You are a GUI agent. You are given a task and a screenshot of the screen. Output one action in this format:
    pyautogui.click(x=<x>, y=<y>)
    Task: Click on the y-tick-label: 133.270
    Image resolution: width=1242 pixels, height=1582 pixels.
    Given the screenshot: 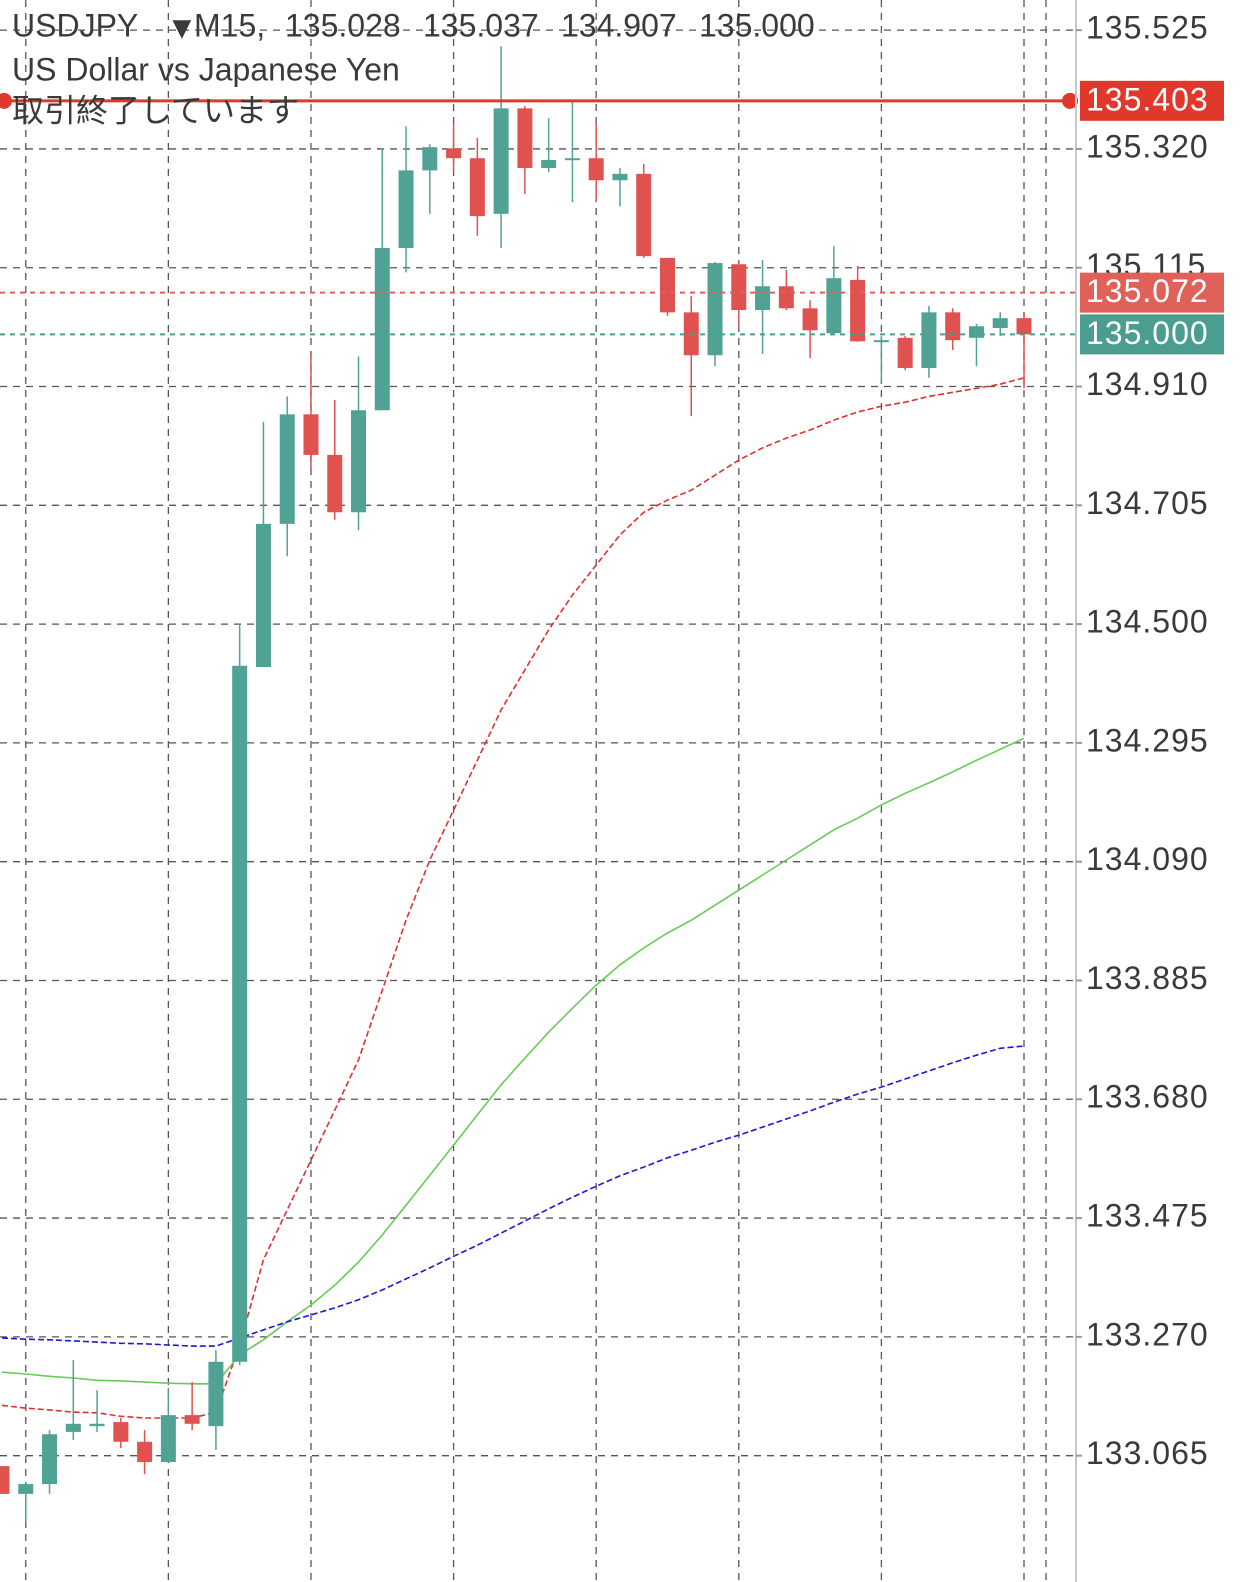 What is the action you would take?
    pyautogui.click(x=1147, y=1334)
    